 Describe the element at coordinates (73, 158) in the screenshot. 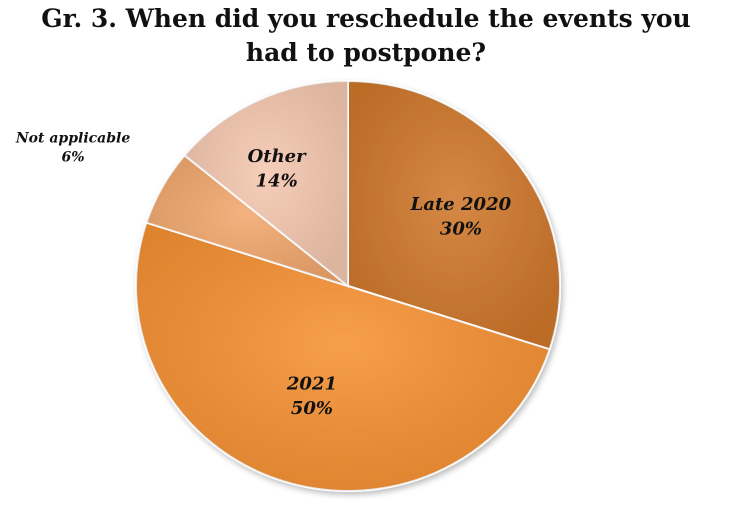

I see `slice-value-label-not-applicable: 6%` at that location.